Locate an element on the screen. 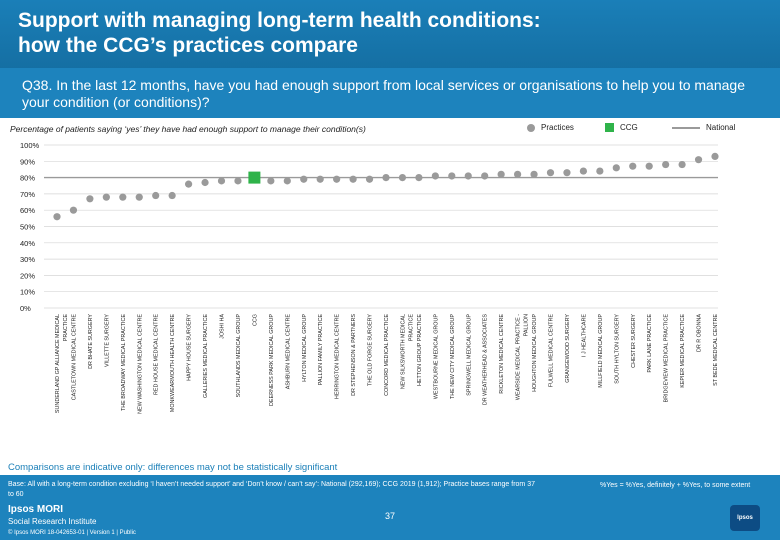 Image resolution: width=780 pixels, height=540 pixels. legend-national-label: National is located at coordinates (721, 127).